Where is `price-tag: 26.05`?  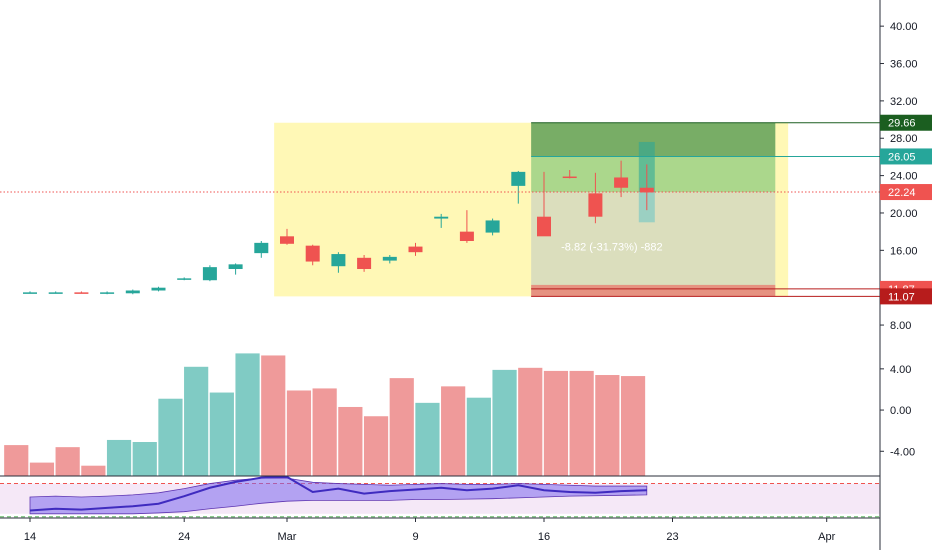
price-tag: 26.05 is located at coordinates (906, 156).